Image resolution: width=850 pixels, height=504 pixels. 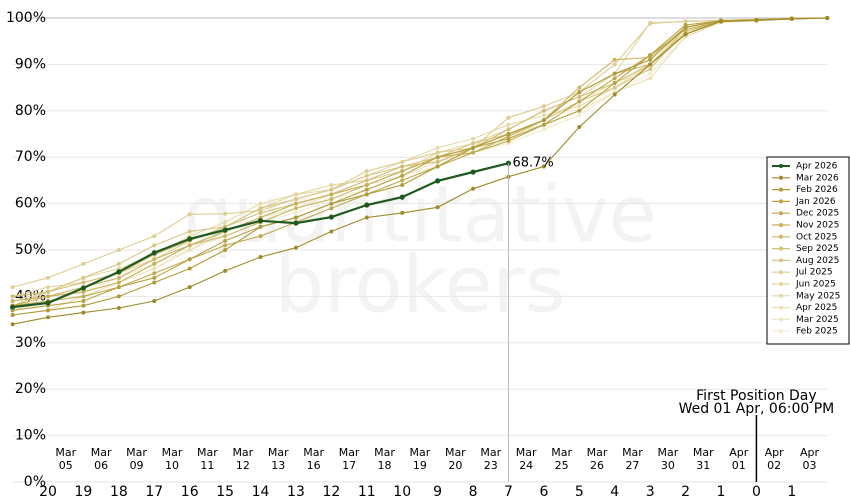 What do you see at coordinates (817, 190) in the screenshot?
I see `legend-label: Feb 2026` at bounding box center [817, 190].